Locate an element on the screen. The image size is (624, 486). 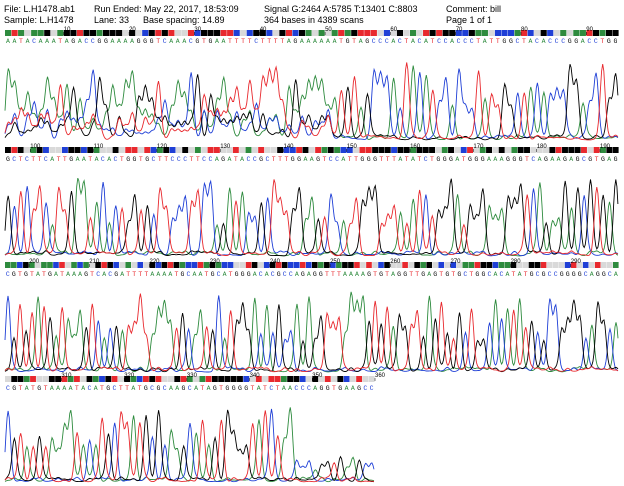
tick-label: 170 is located at coordinates (478, 147).